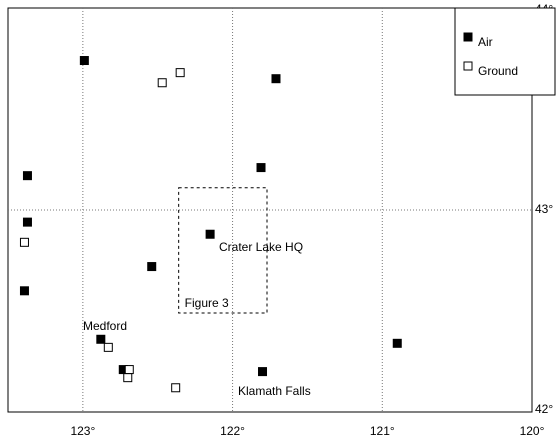  What do you see at coordinates (232, 431) in the screenshot?
I see `x-tick-label: 122°` at bounding box center [232, 431].